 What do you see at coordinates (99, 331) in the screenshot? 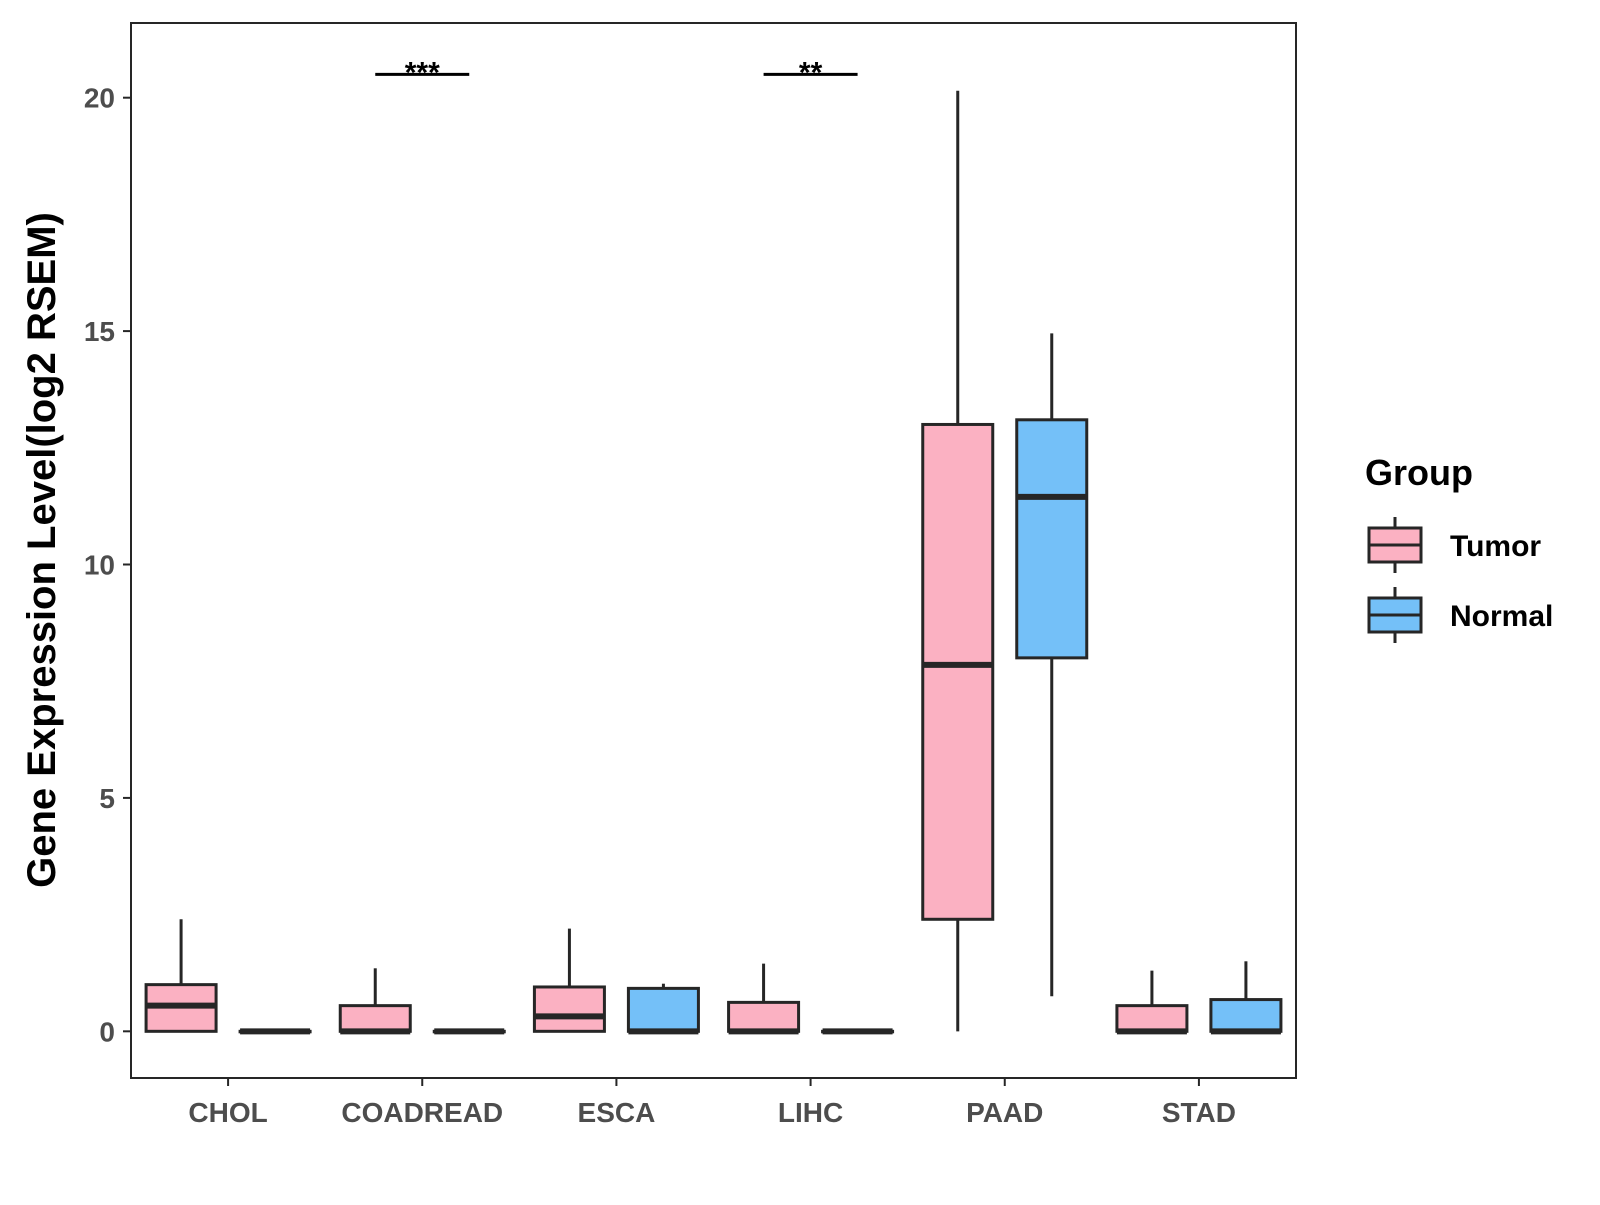
I see `y-tick-label: 15` at bounding box center [99, 331].